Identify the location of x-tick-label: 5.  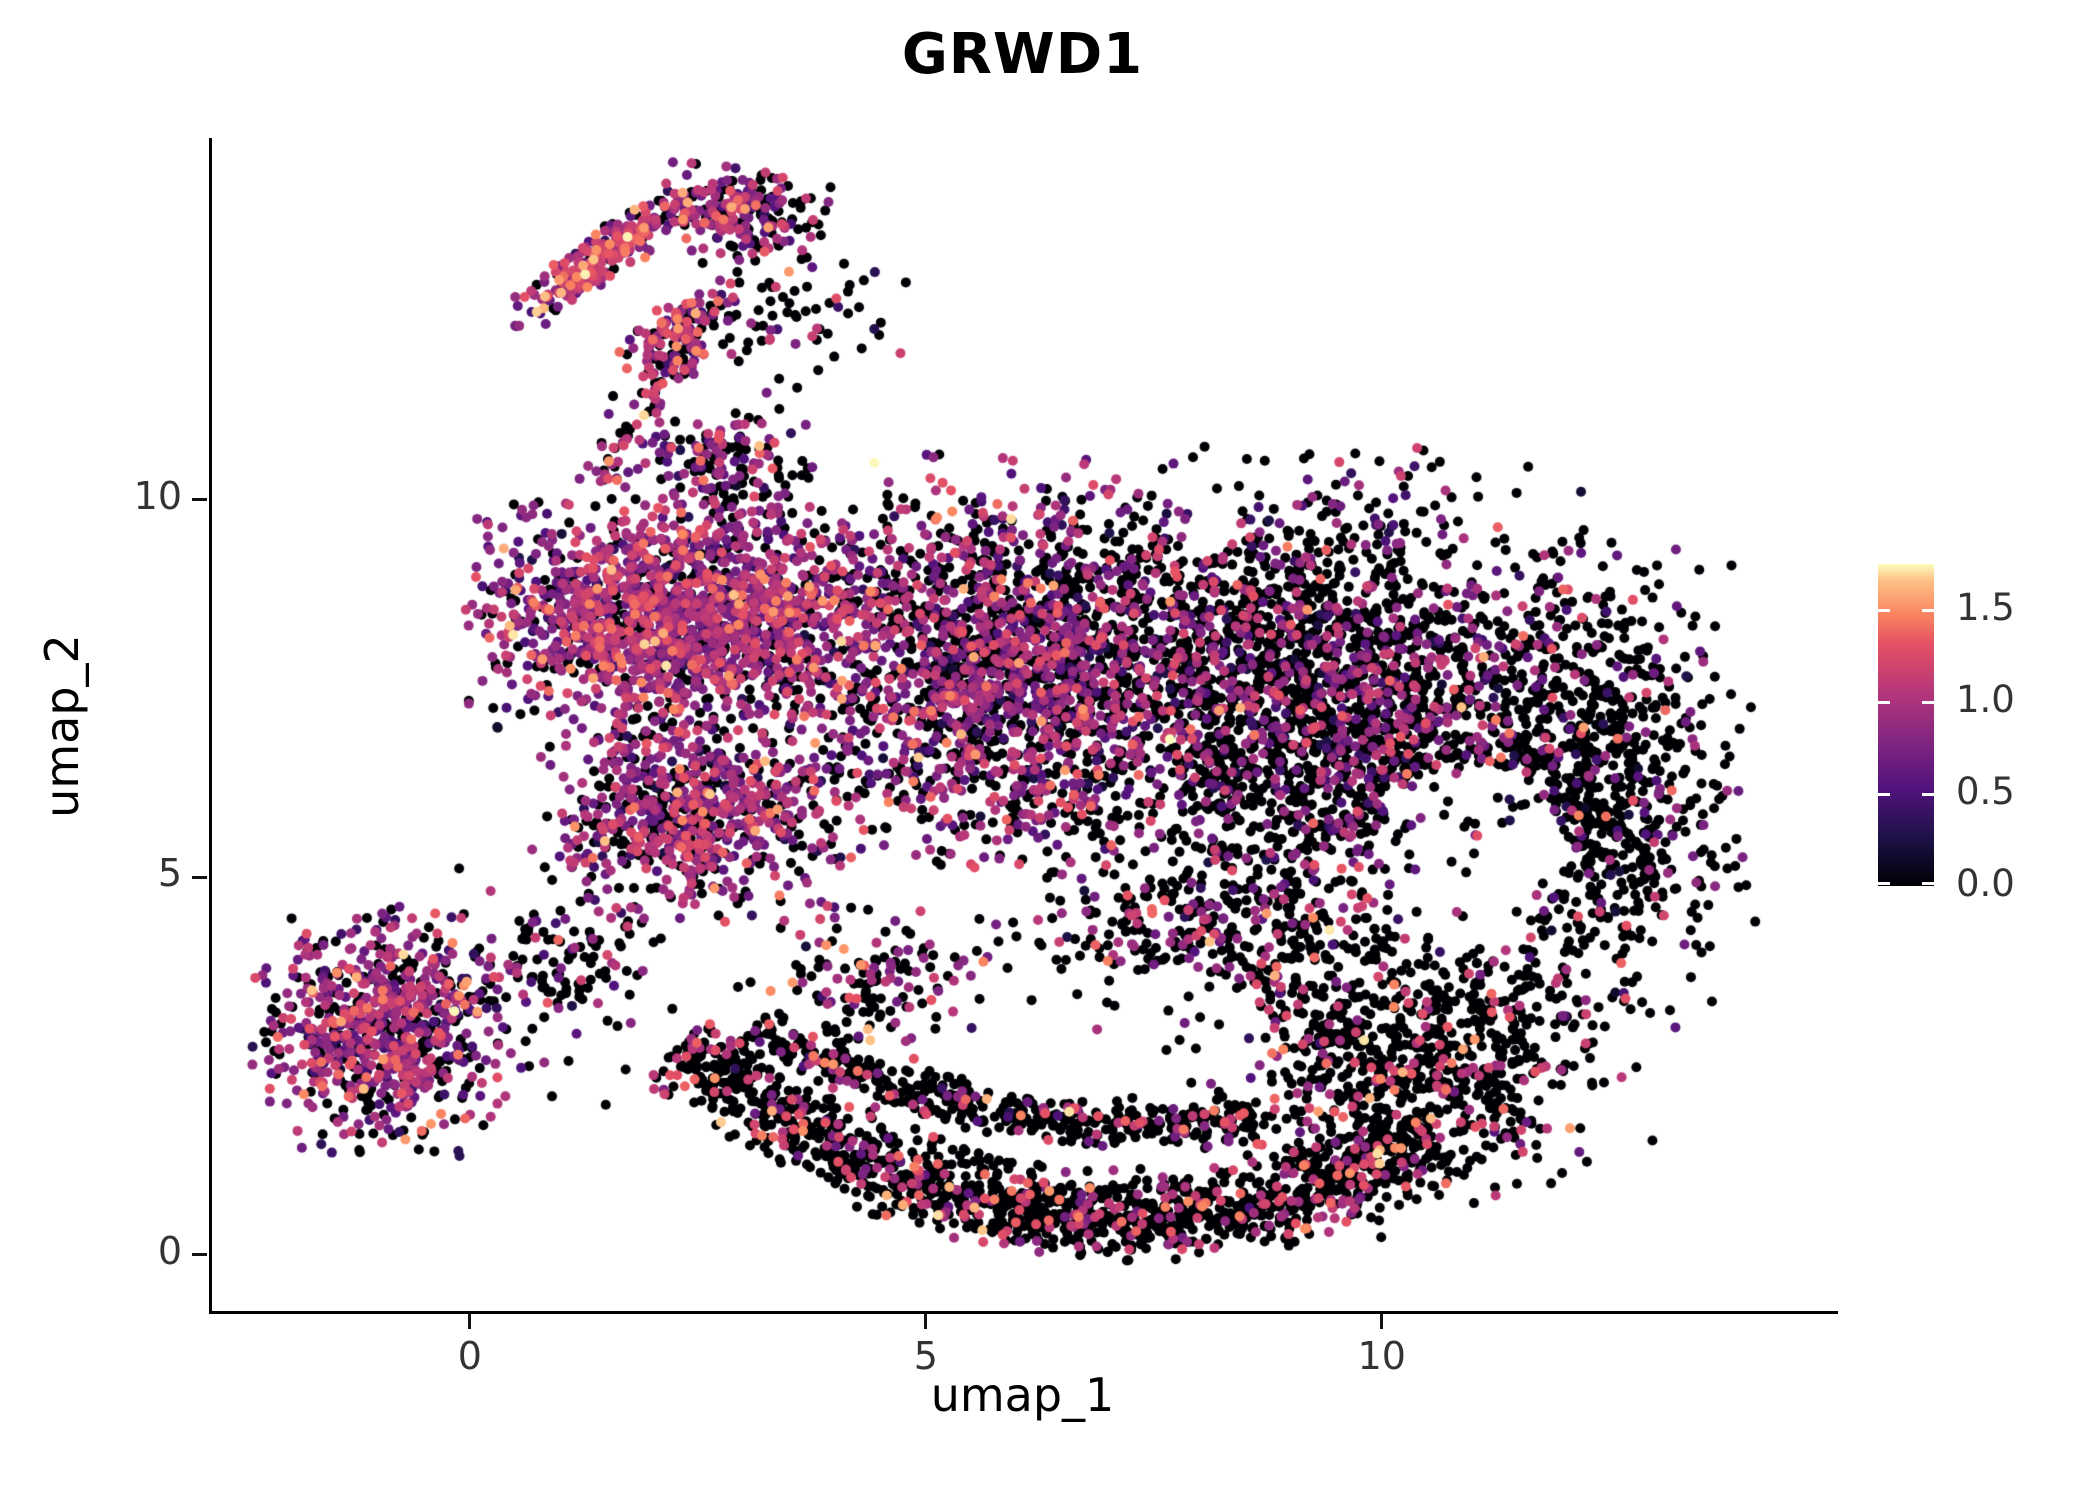
(925, 1356).